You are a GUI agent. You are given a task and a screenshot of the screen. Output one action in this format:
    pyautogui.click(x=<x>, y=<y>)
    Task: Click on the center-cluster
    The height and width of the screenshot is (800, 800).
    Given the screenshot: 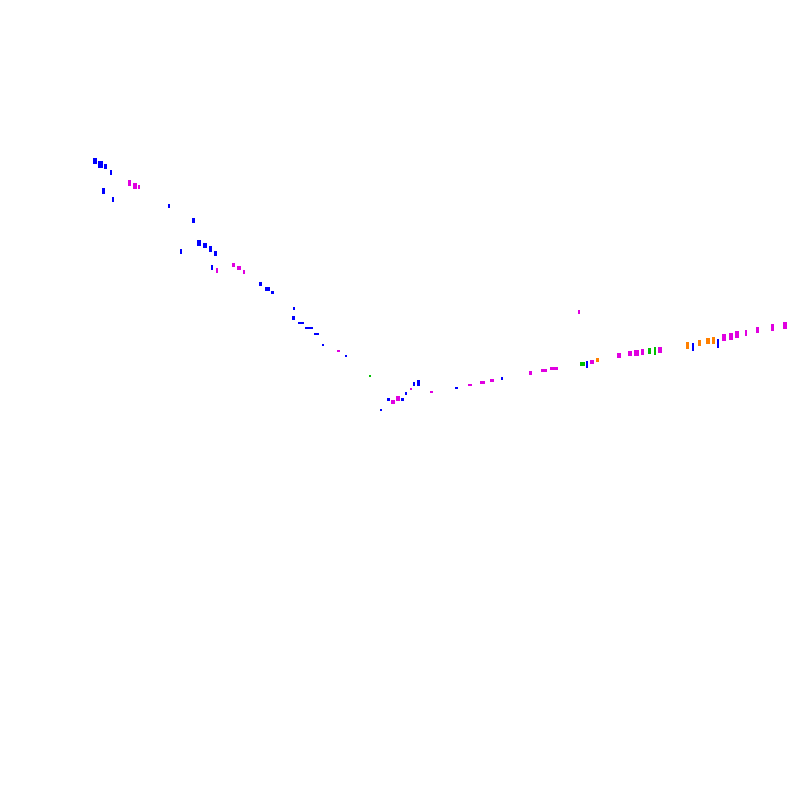 What is the action you would take?
    pyautogui.click(x=400, y=395)
    